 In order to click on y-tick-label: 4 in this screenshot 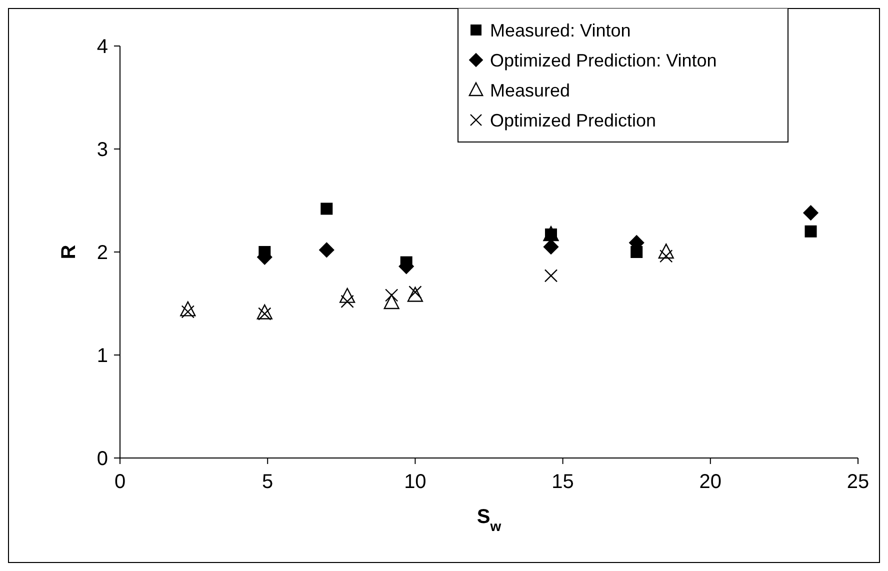, I will do `click(102, 47)`.